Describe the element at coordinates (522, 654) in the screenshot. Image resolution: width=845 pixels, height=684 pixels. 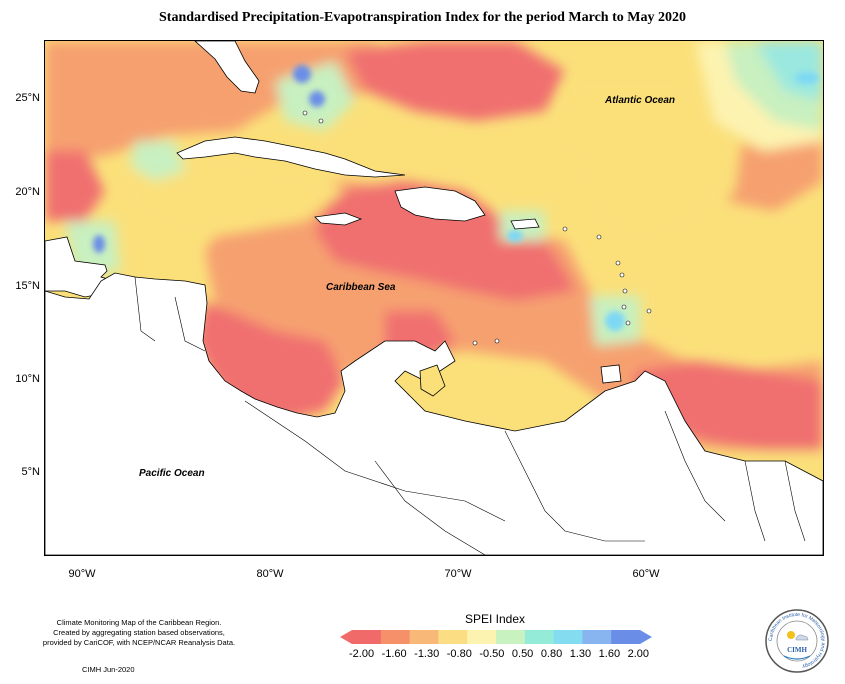
I see `legend-label: 0.50` at that location.